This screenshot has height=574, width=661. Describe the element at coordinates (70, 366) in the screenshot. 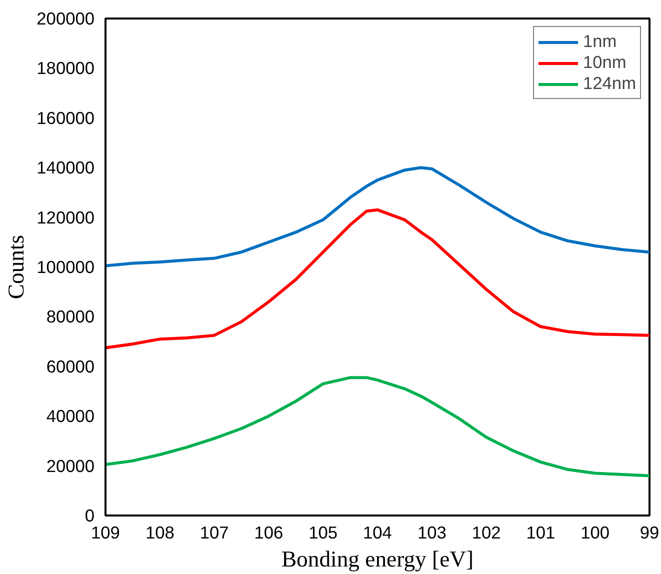

I see `y-tick-label: 60000` at that location.